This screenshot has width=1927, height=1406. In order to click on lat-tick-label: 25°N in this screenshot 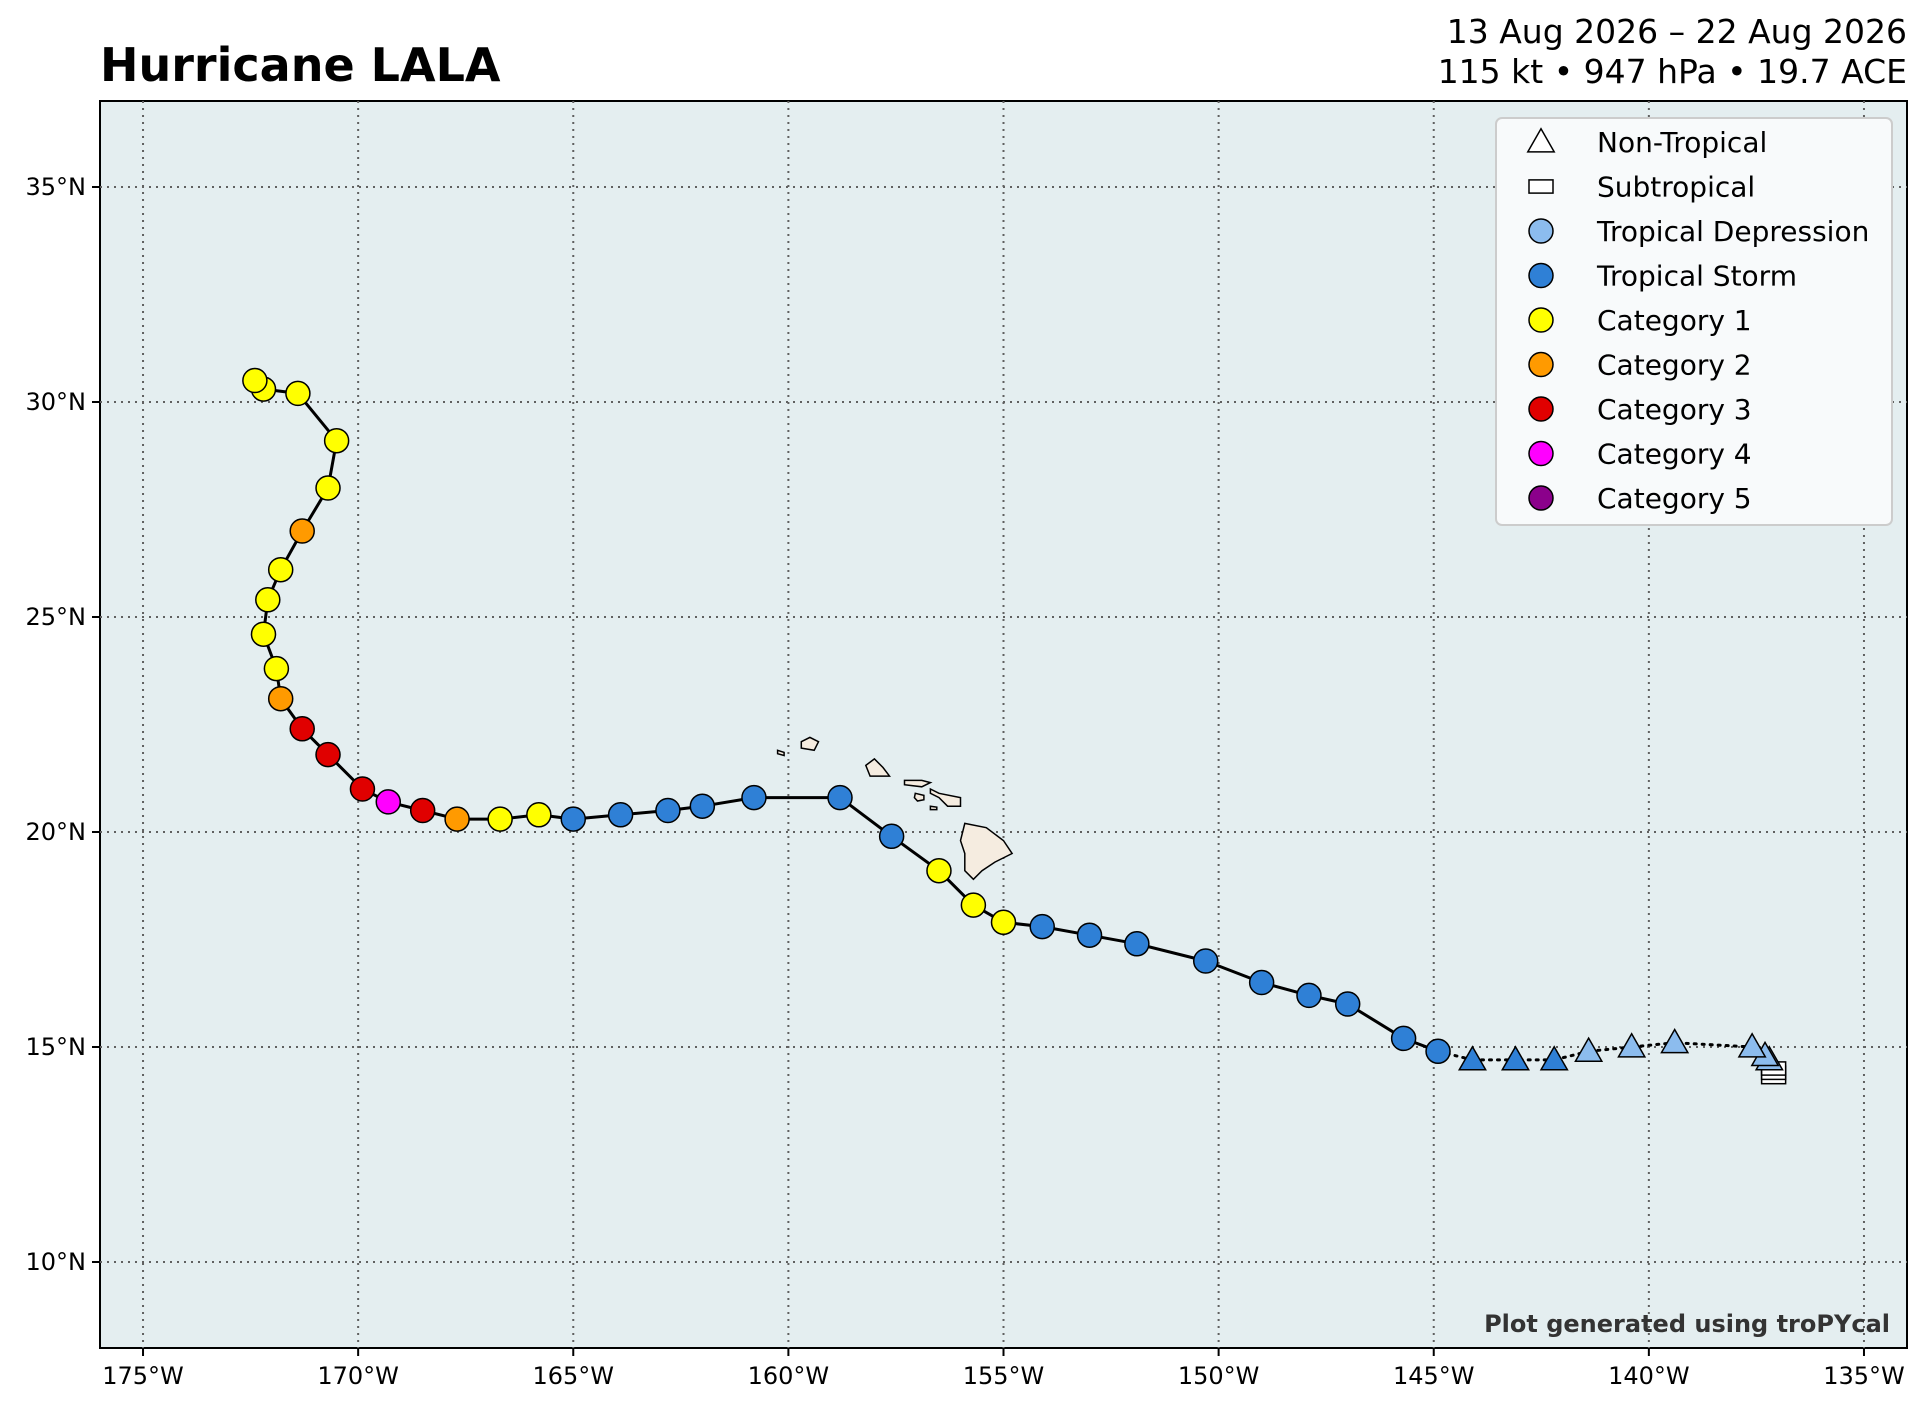, I will do `click(56, 617)`.